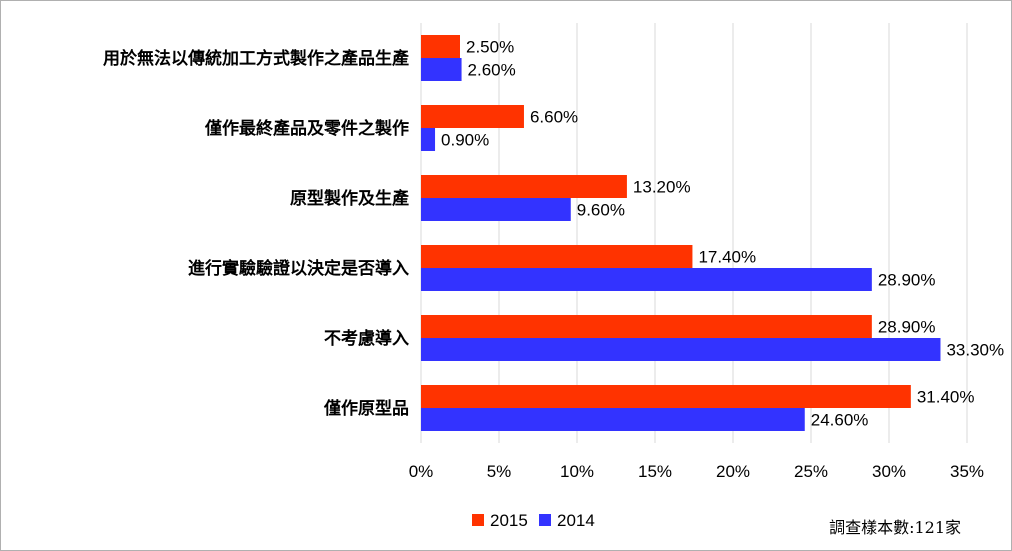  What do you see at coordinates (907, 327) in the screenshot?
I see `data-label-2015: 28.90%` at bounding box center [907, 327].